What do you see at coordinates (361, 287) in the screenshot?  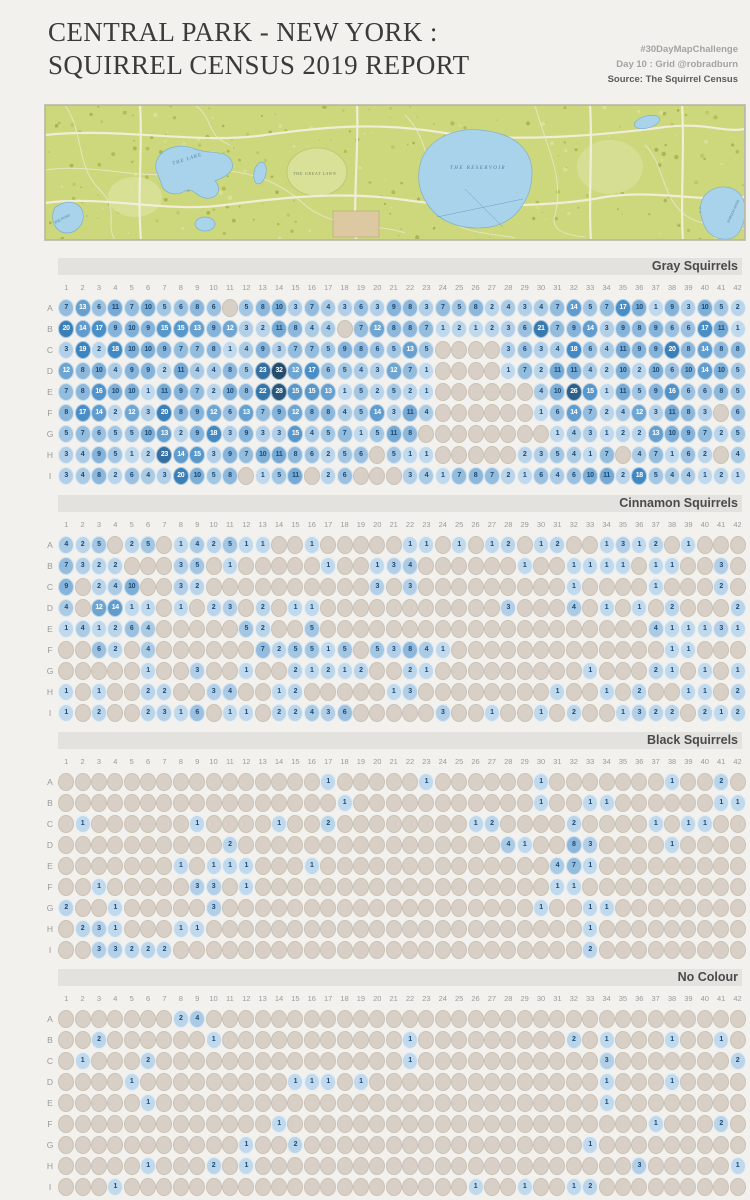 I see `column-label: 19` at bounding box center [361, 287].